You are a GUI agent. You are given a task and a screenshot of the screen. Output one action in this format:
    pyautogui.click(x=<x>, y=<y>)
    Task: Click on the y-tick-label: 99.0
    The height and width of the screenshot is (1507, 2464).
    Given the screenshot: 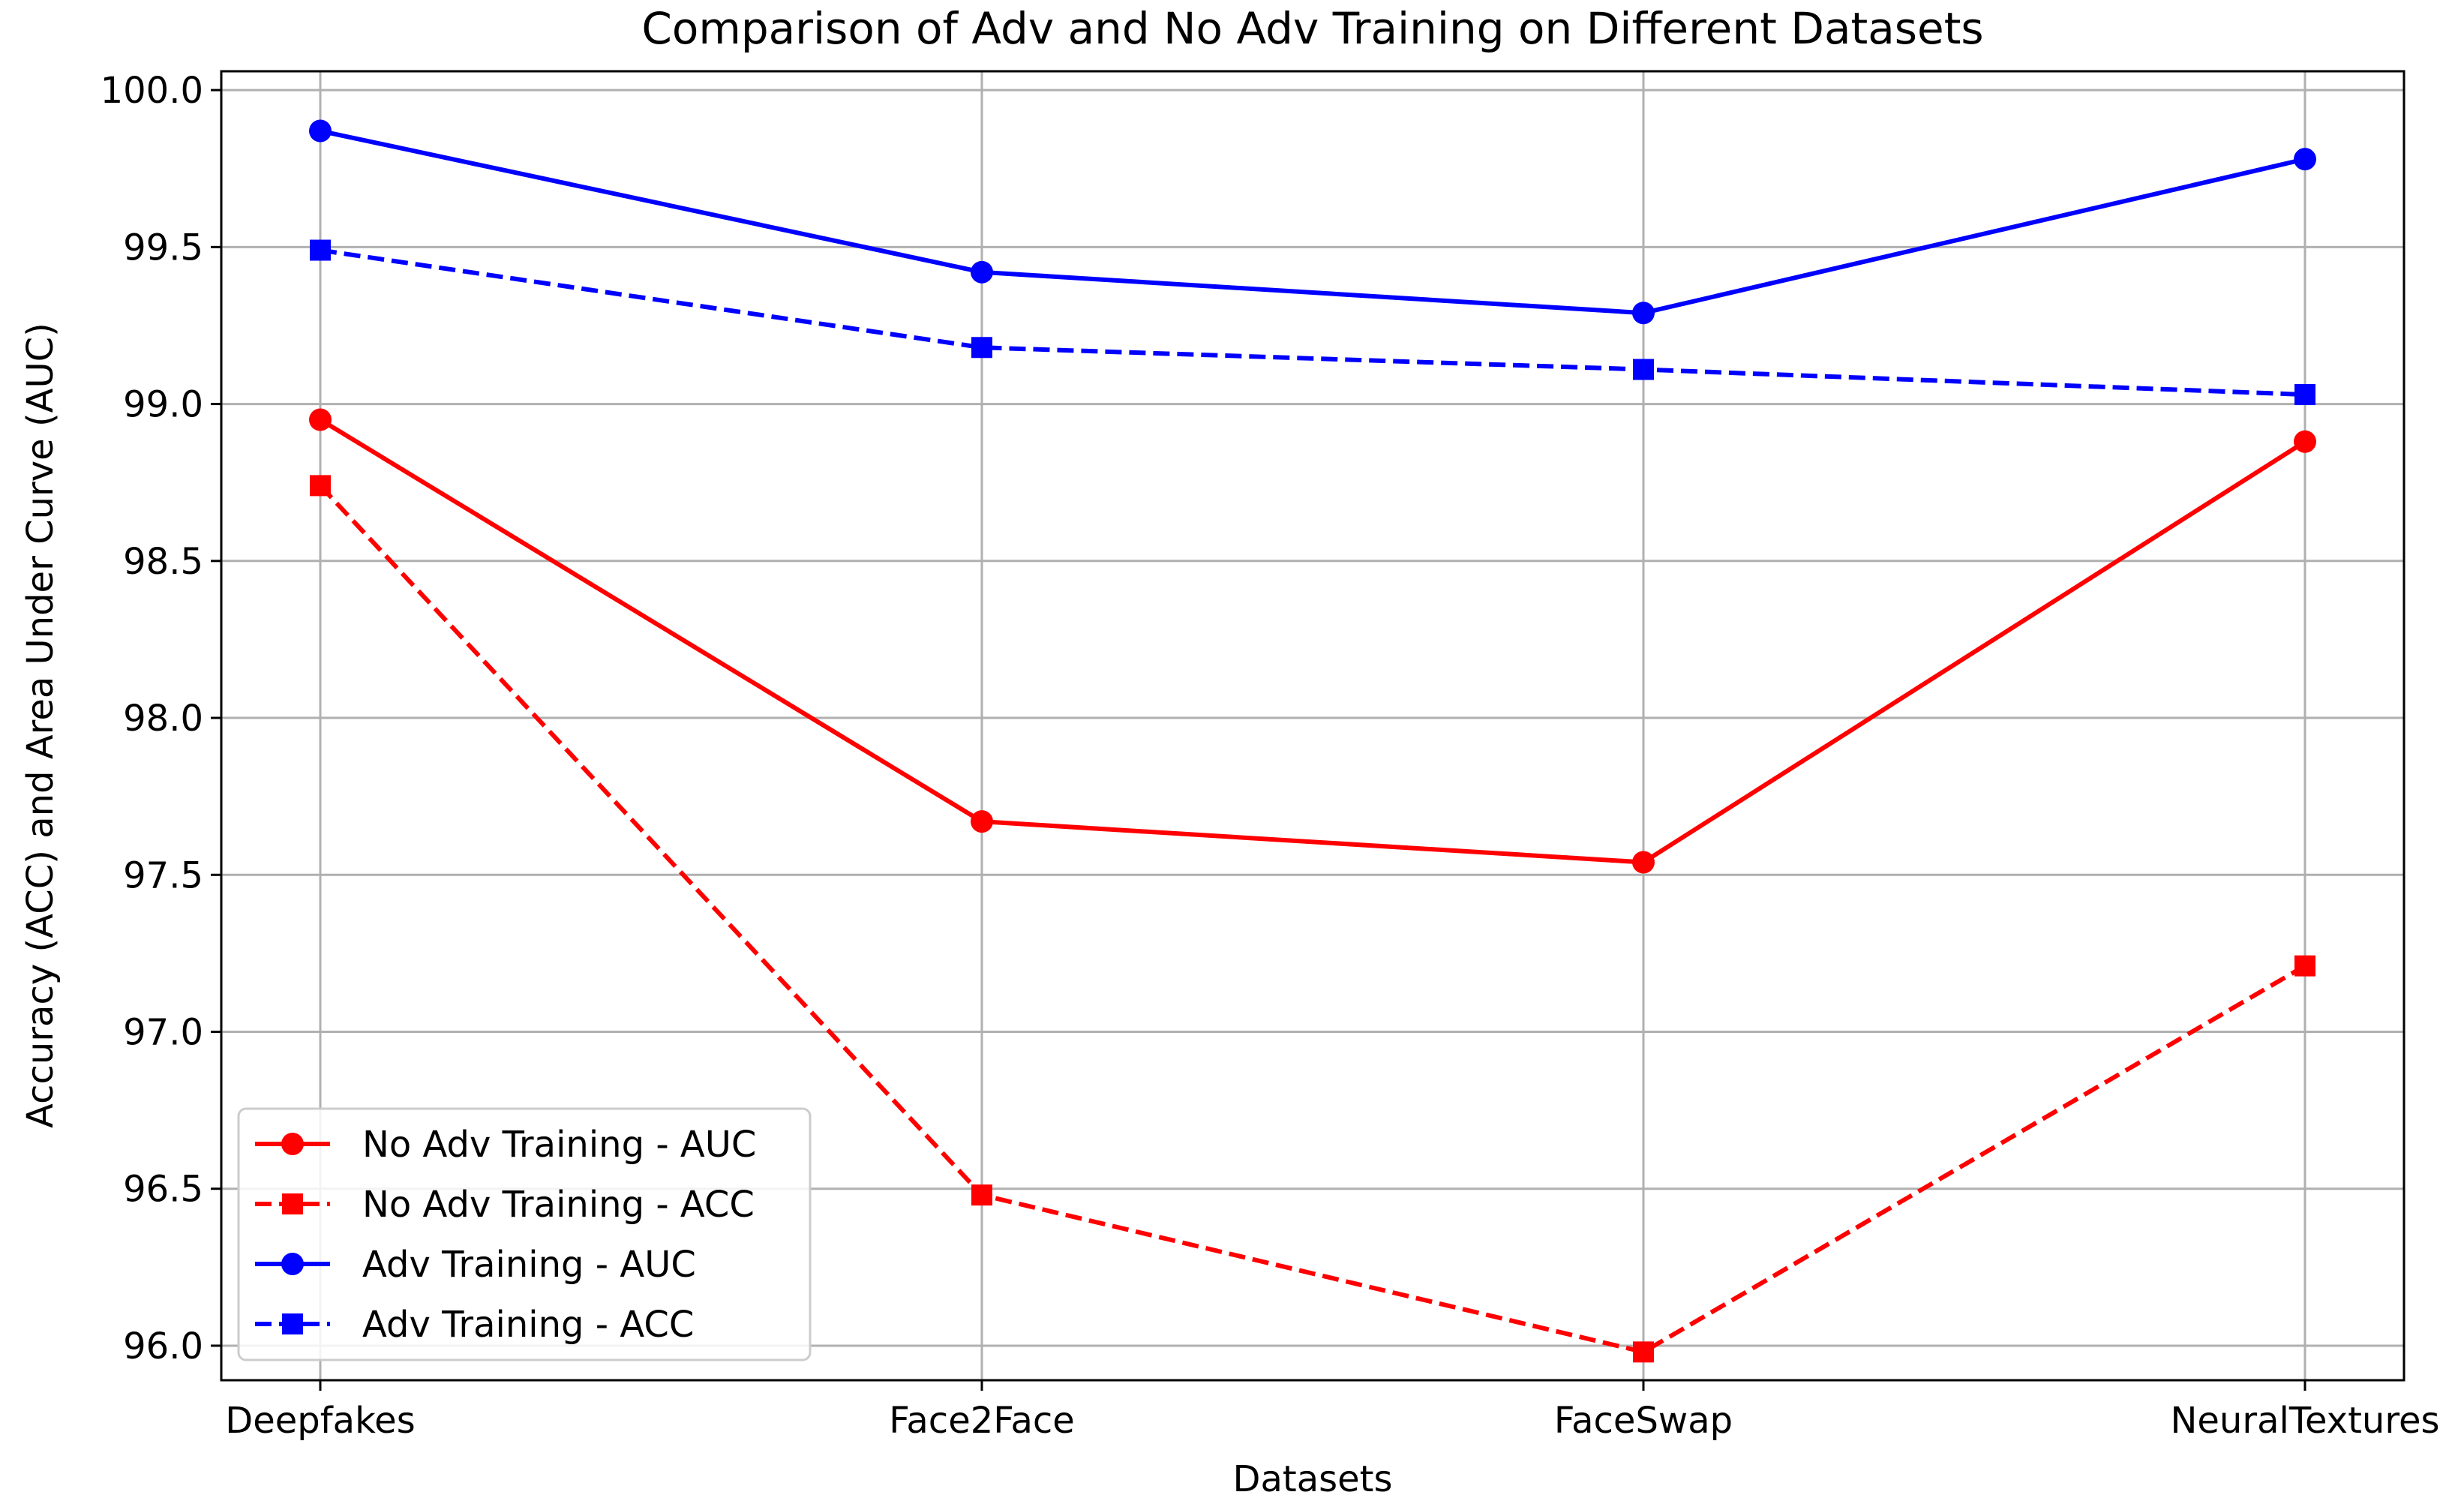 What is the action you would take?
    pyautogui.click(x=163, y=405)
    